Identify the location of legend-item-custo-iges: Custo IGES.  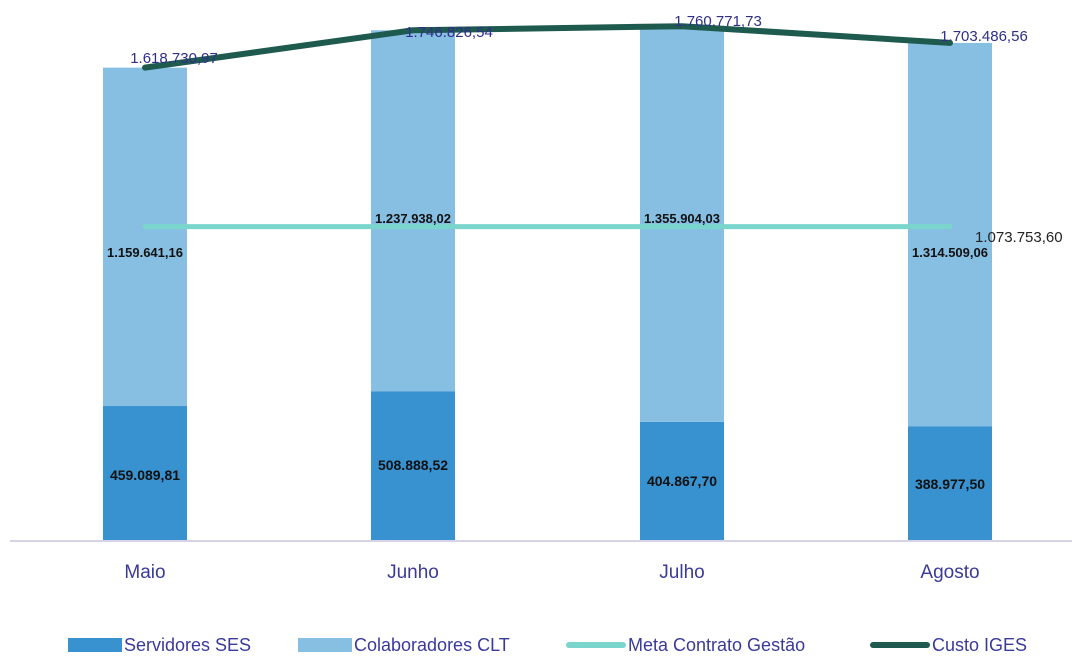
(948, 645).